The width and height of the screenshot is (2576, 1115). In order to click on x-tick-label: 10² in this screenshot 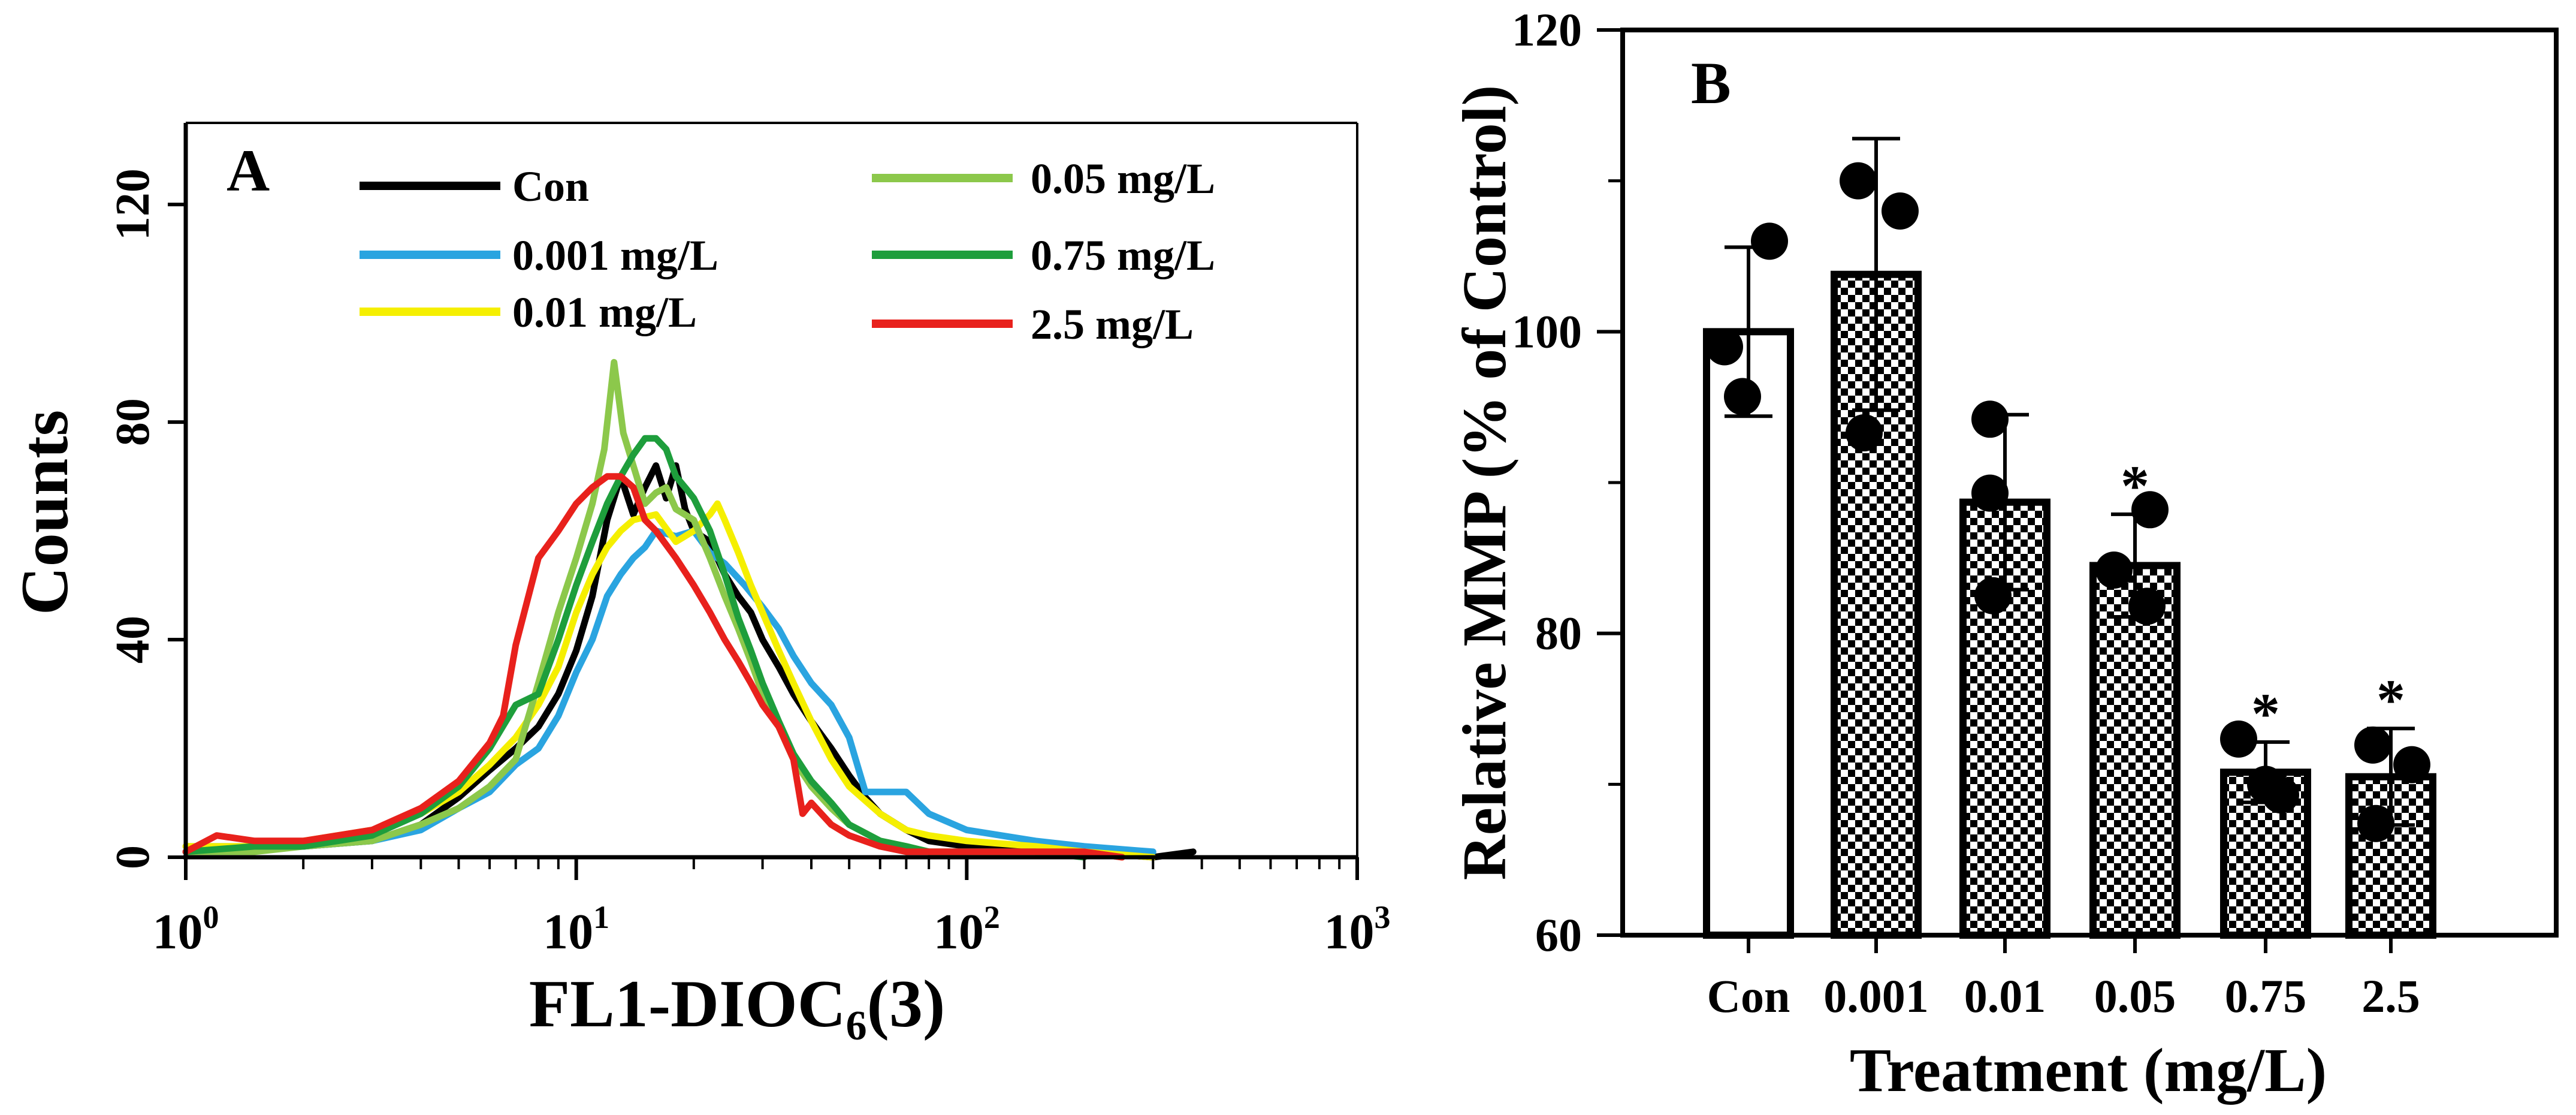, I will do `click(967, 930)`.